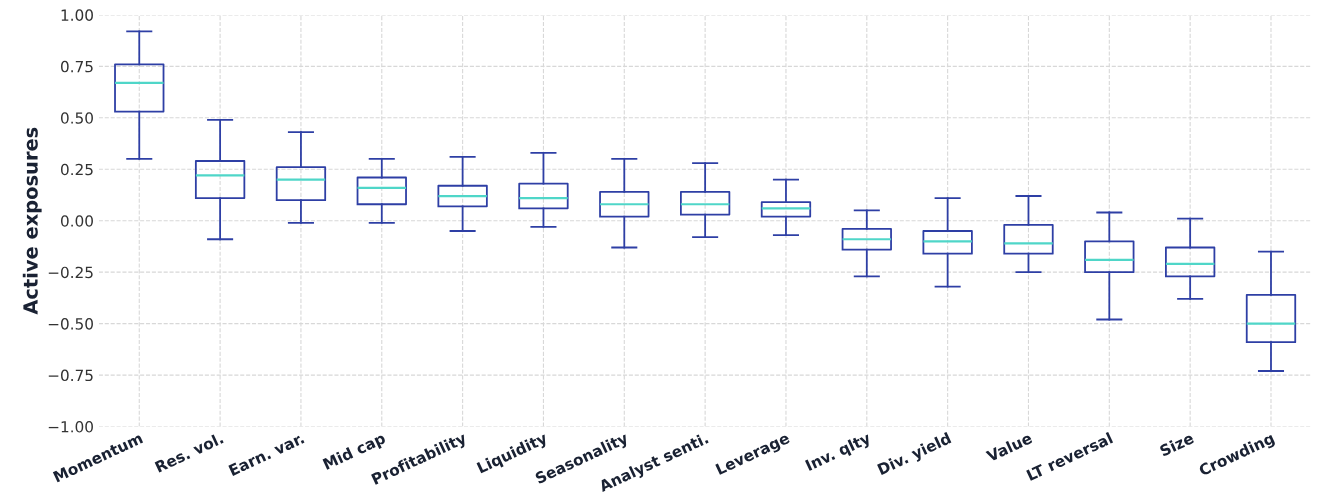 Image resolution: width=1318 pixels, height=496 pixels. What do you see at coordinates (70, 375) in the screenshot?
I see `y-tick-label: −0.75` at bounding box center [70, 375].